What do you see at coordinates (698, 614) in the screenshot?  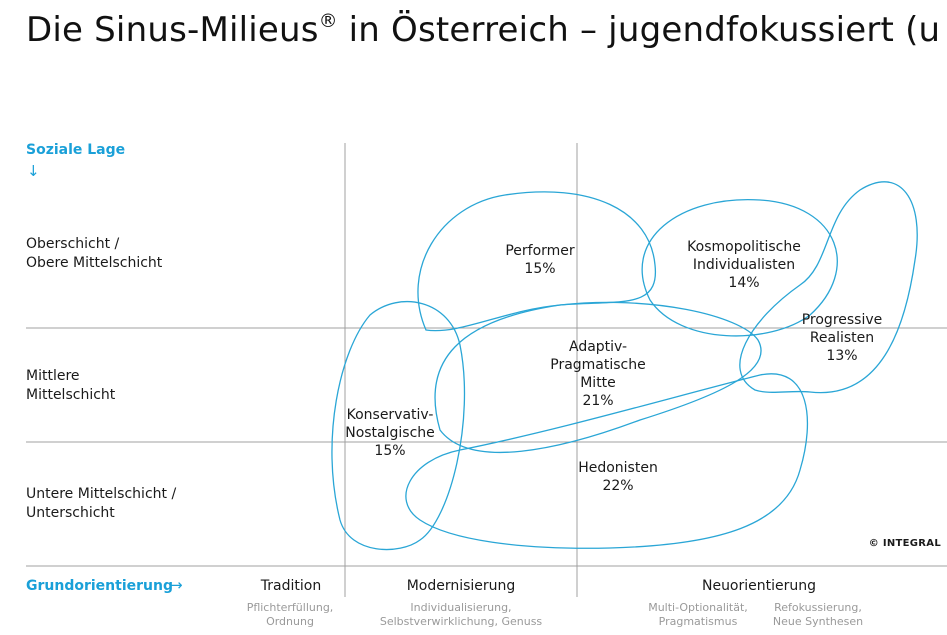 I see `column-sub-neuorientierung-1: Multi-Optionalität, Pragmatismus` at bounding box center [698, 614].